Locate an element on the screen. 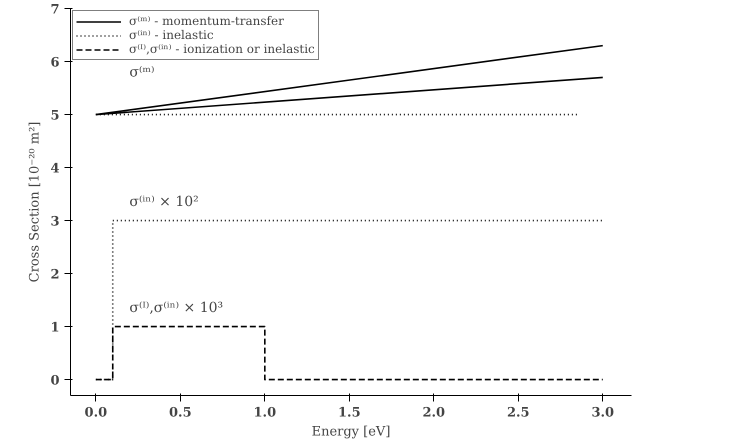 Image resolution: width=741 pixels, height=445 pixels. legend-label: σ⁽ᵐ⁾ - momentum-transfer is located at coordinates (206, 21).